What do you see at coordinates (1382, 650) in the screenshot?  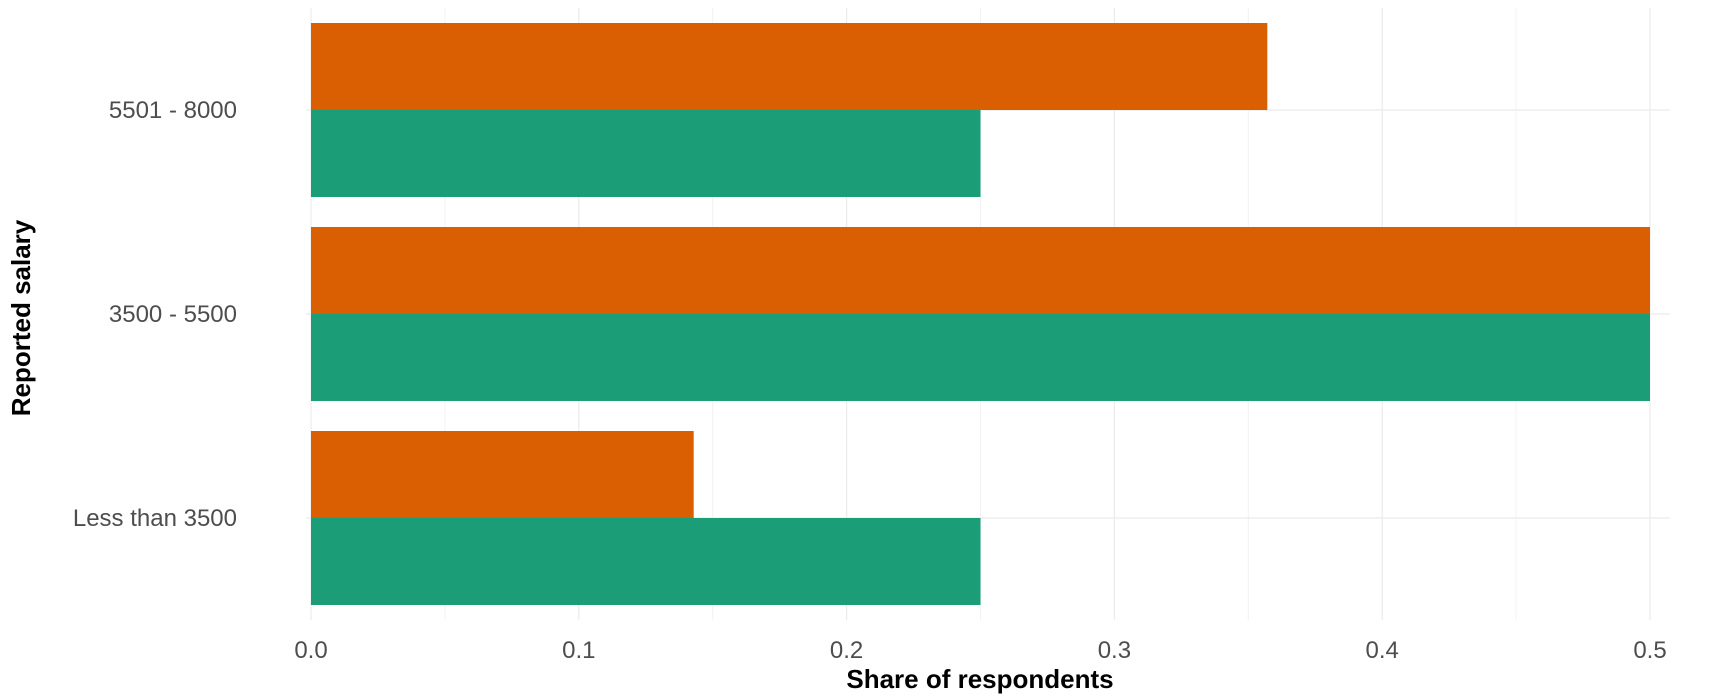 I see `x-tick-label: 0.4` at bounding box center [1382, 650].